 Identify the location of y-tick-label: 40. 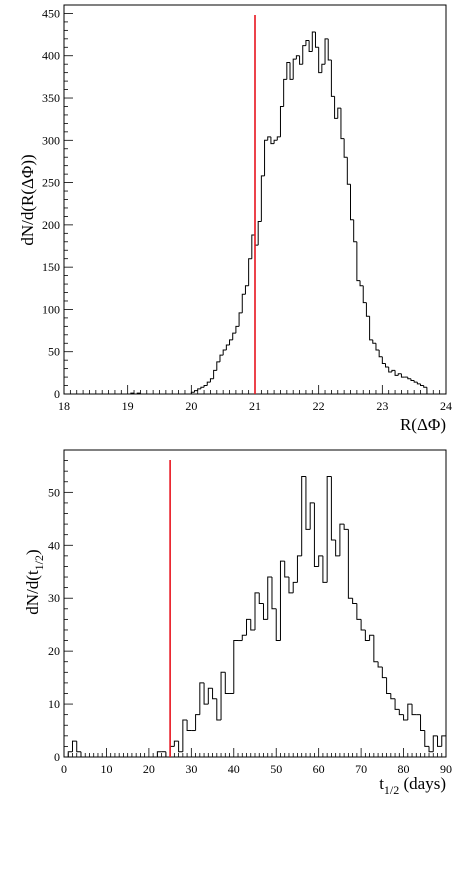
(54, 545).